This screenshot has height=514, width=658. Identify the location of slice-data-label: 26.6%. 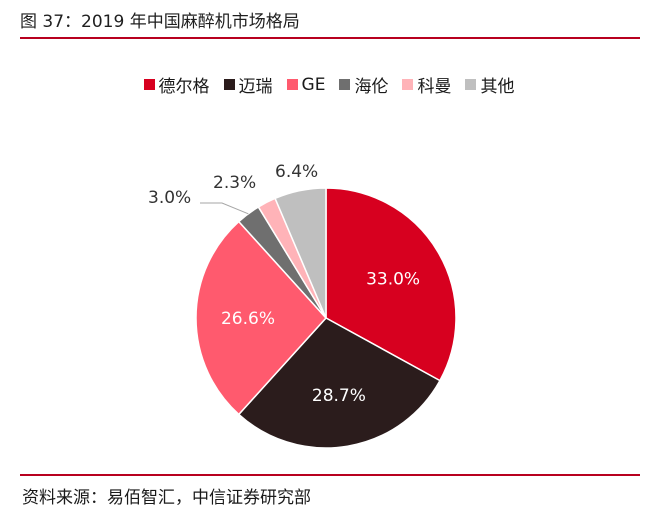
(248, 319).